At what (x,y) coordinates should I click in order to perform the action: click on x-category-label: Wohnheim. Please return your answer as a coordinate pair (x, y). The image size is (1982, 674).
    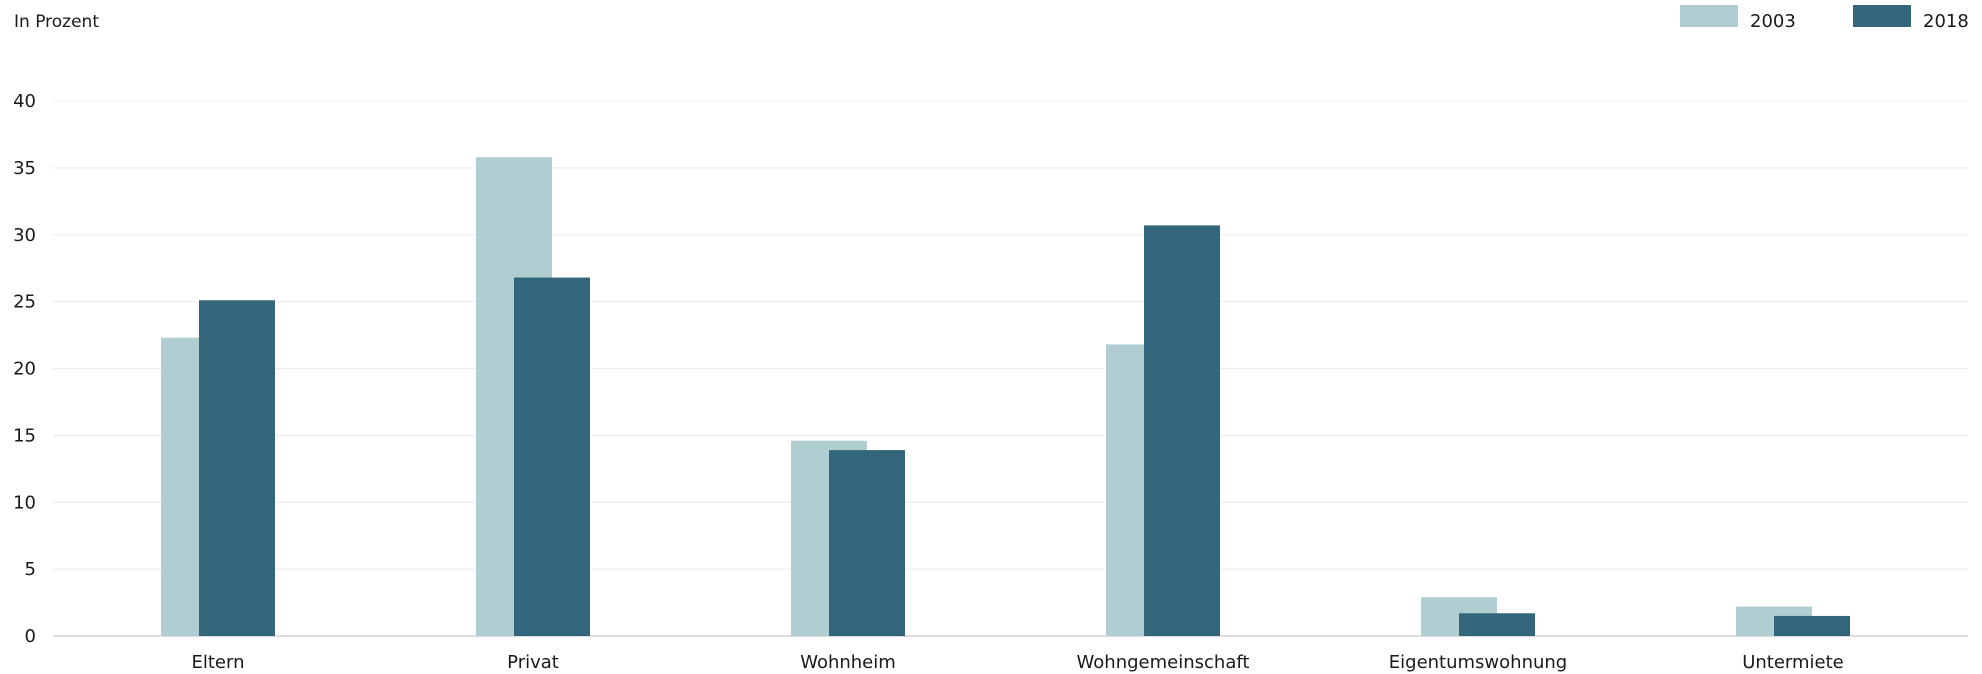
    Looking at the image, I should click on (848, 662).